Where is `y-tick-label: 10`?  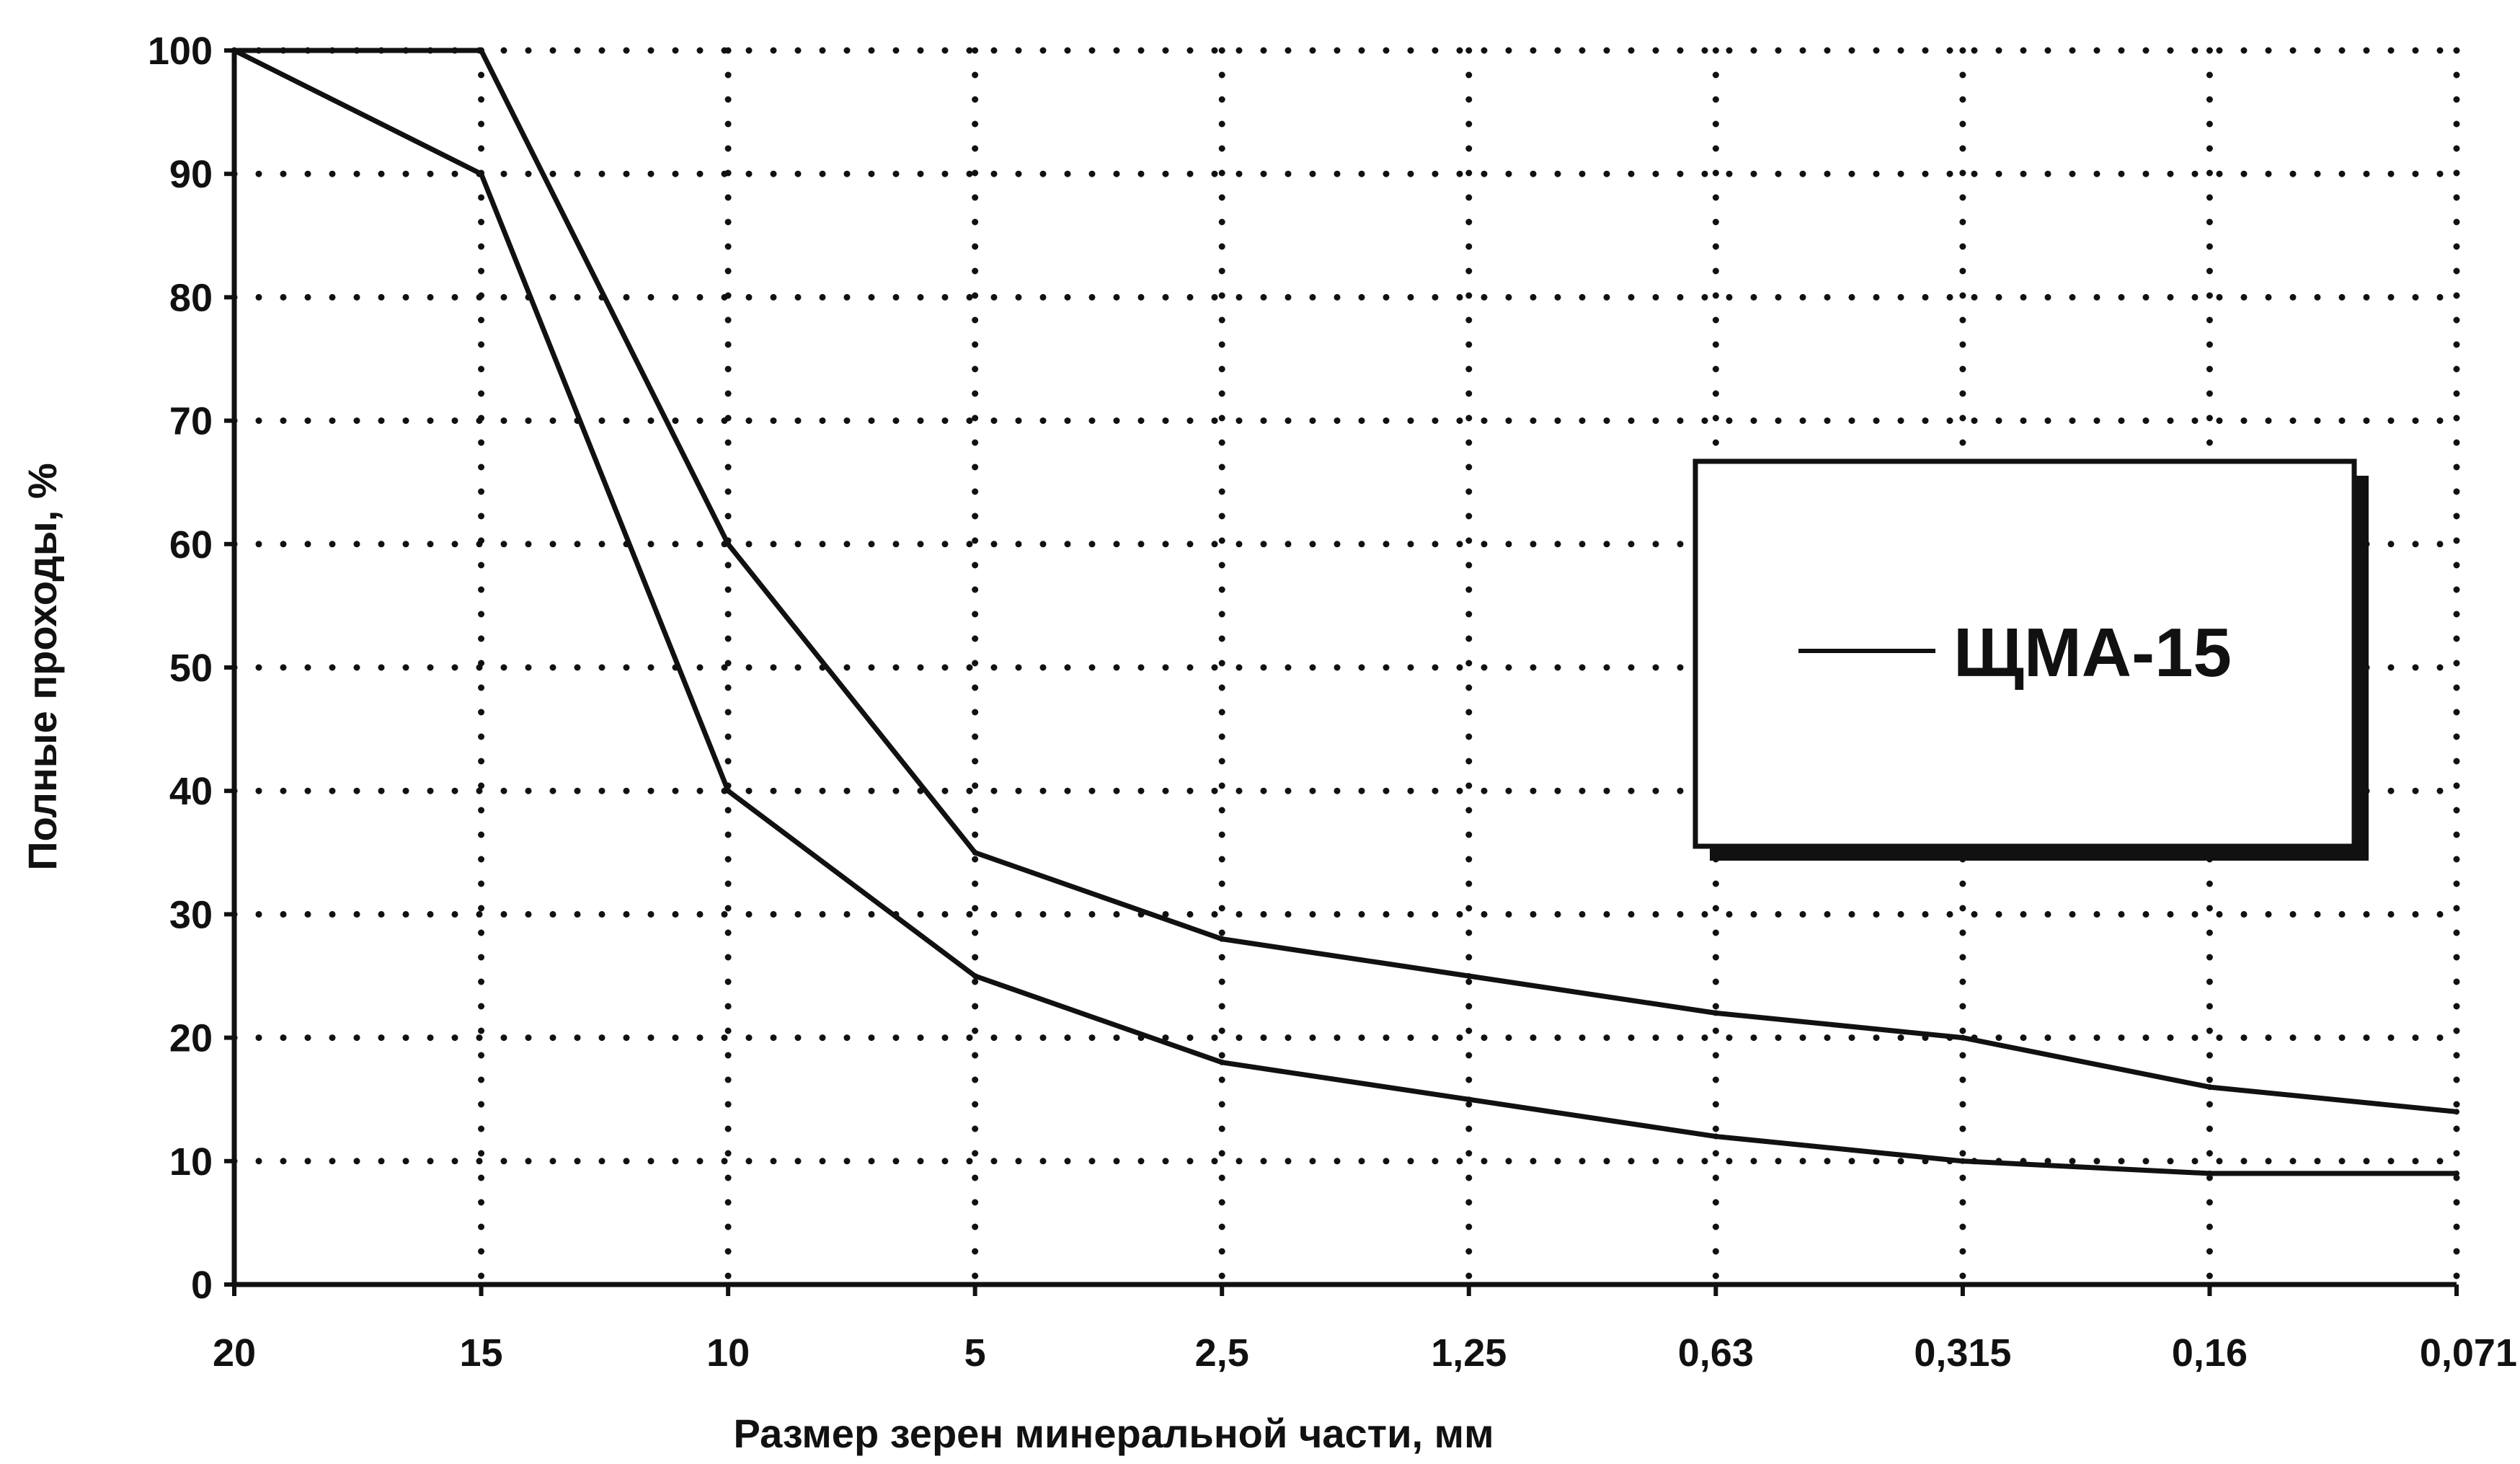
y-tick-label: 10 is located at coordinates (191, 1162).